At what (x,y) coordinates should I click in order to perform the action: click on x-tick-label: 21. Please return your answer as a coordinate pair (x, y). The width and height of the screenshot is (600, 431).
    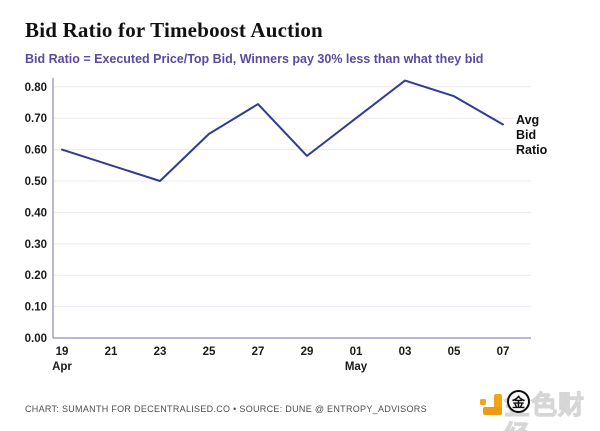
    Looking at the image, I should click on (111, 352).